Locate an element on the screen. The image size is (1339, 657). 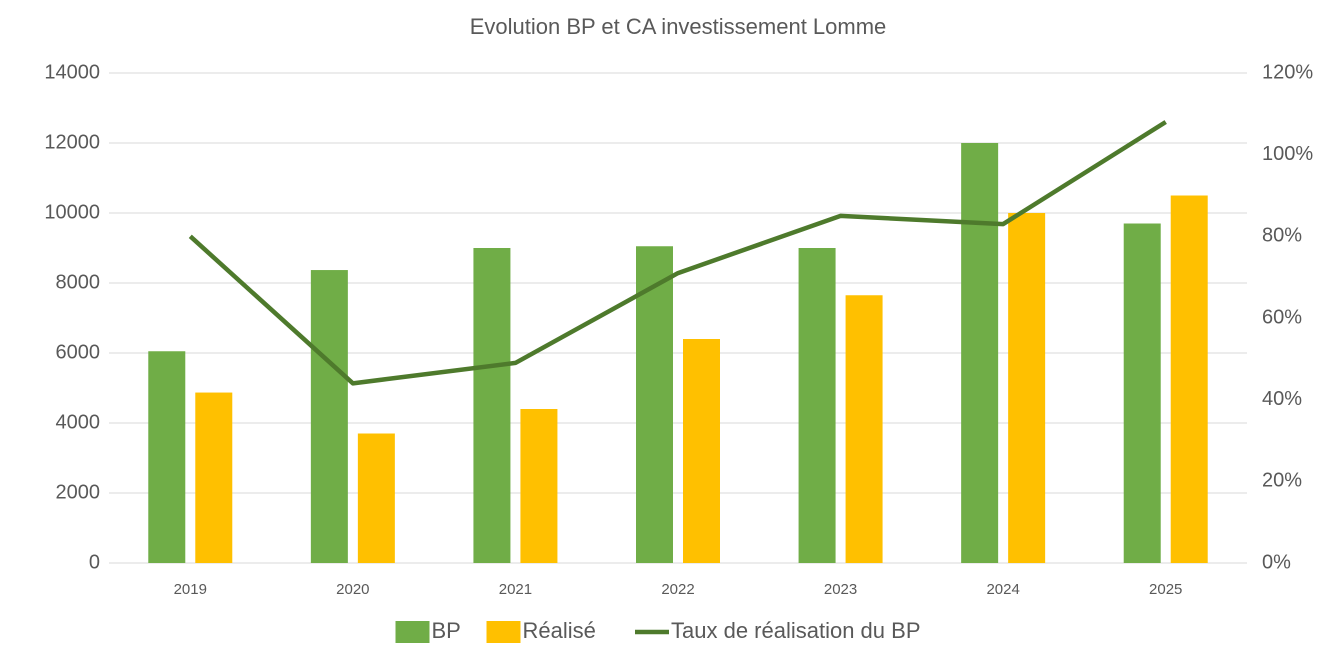
x-tick-label: 2021 is located at coordinates (515, 589).